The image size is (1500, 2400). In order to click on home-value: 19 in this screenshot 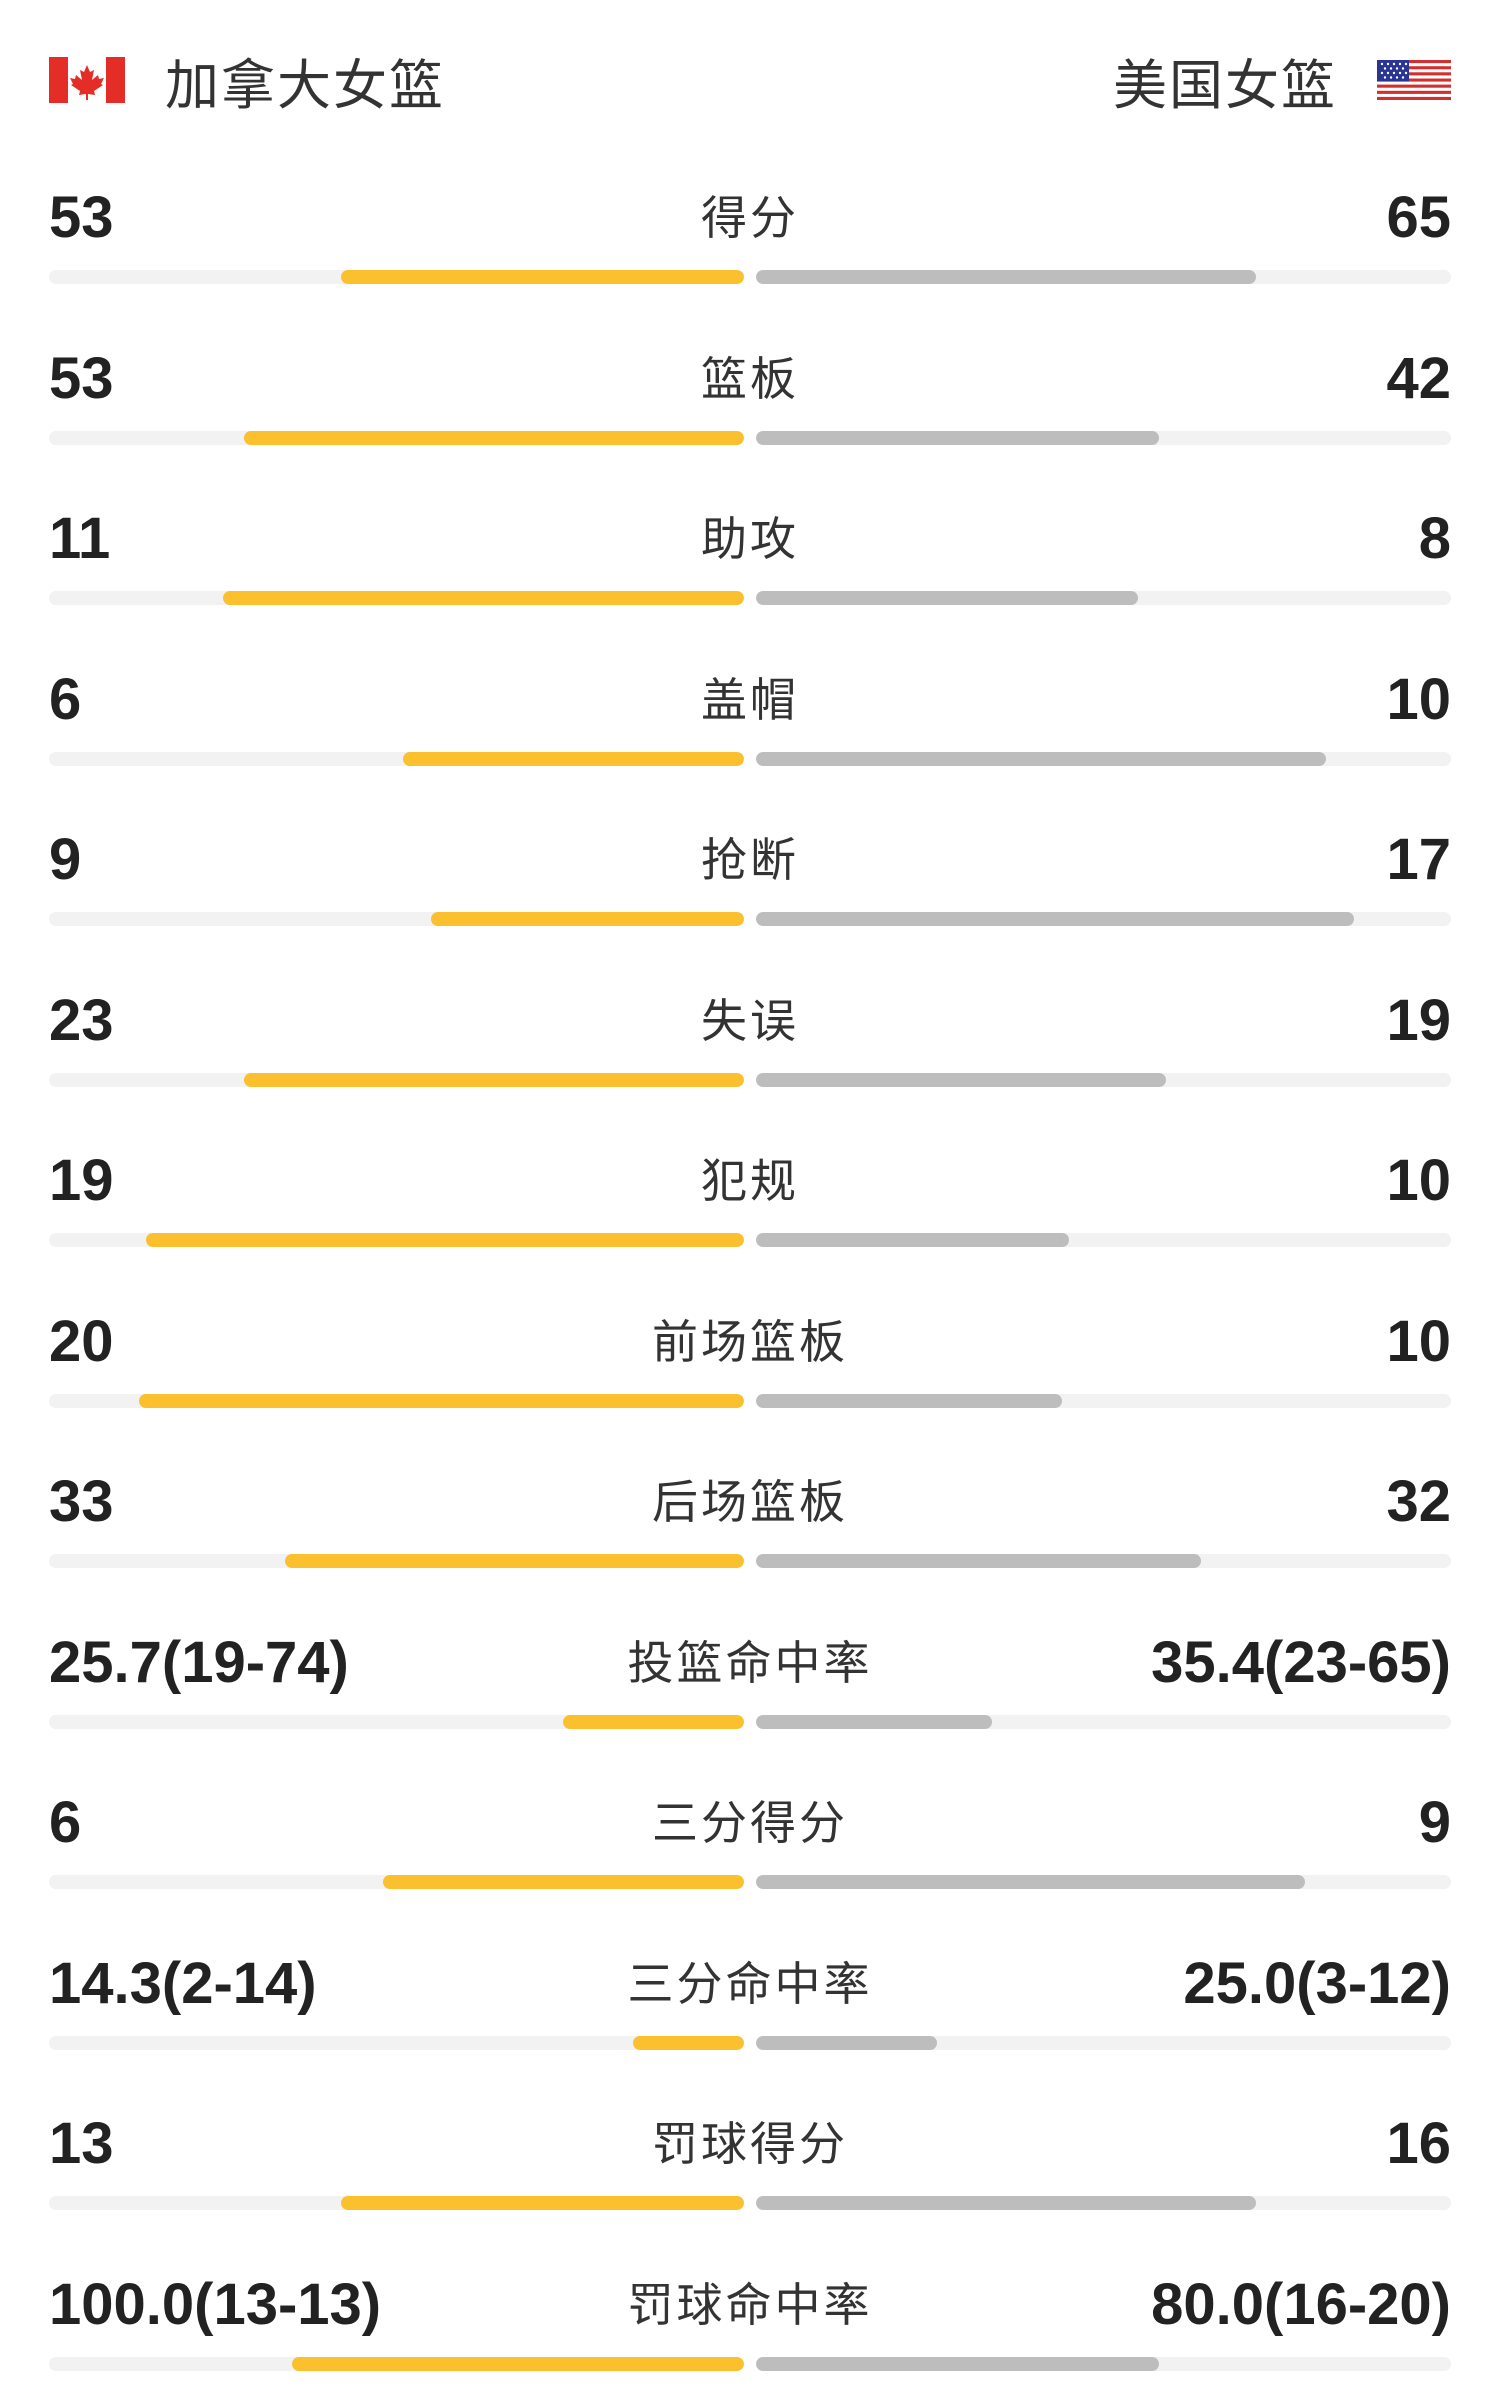, I will do `click(81, 1180)`.